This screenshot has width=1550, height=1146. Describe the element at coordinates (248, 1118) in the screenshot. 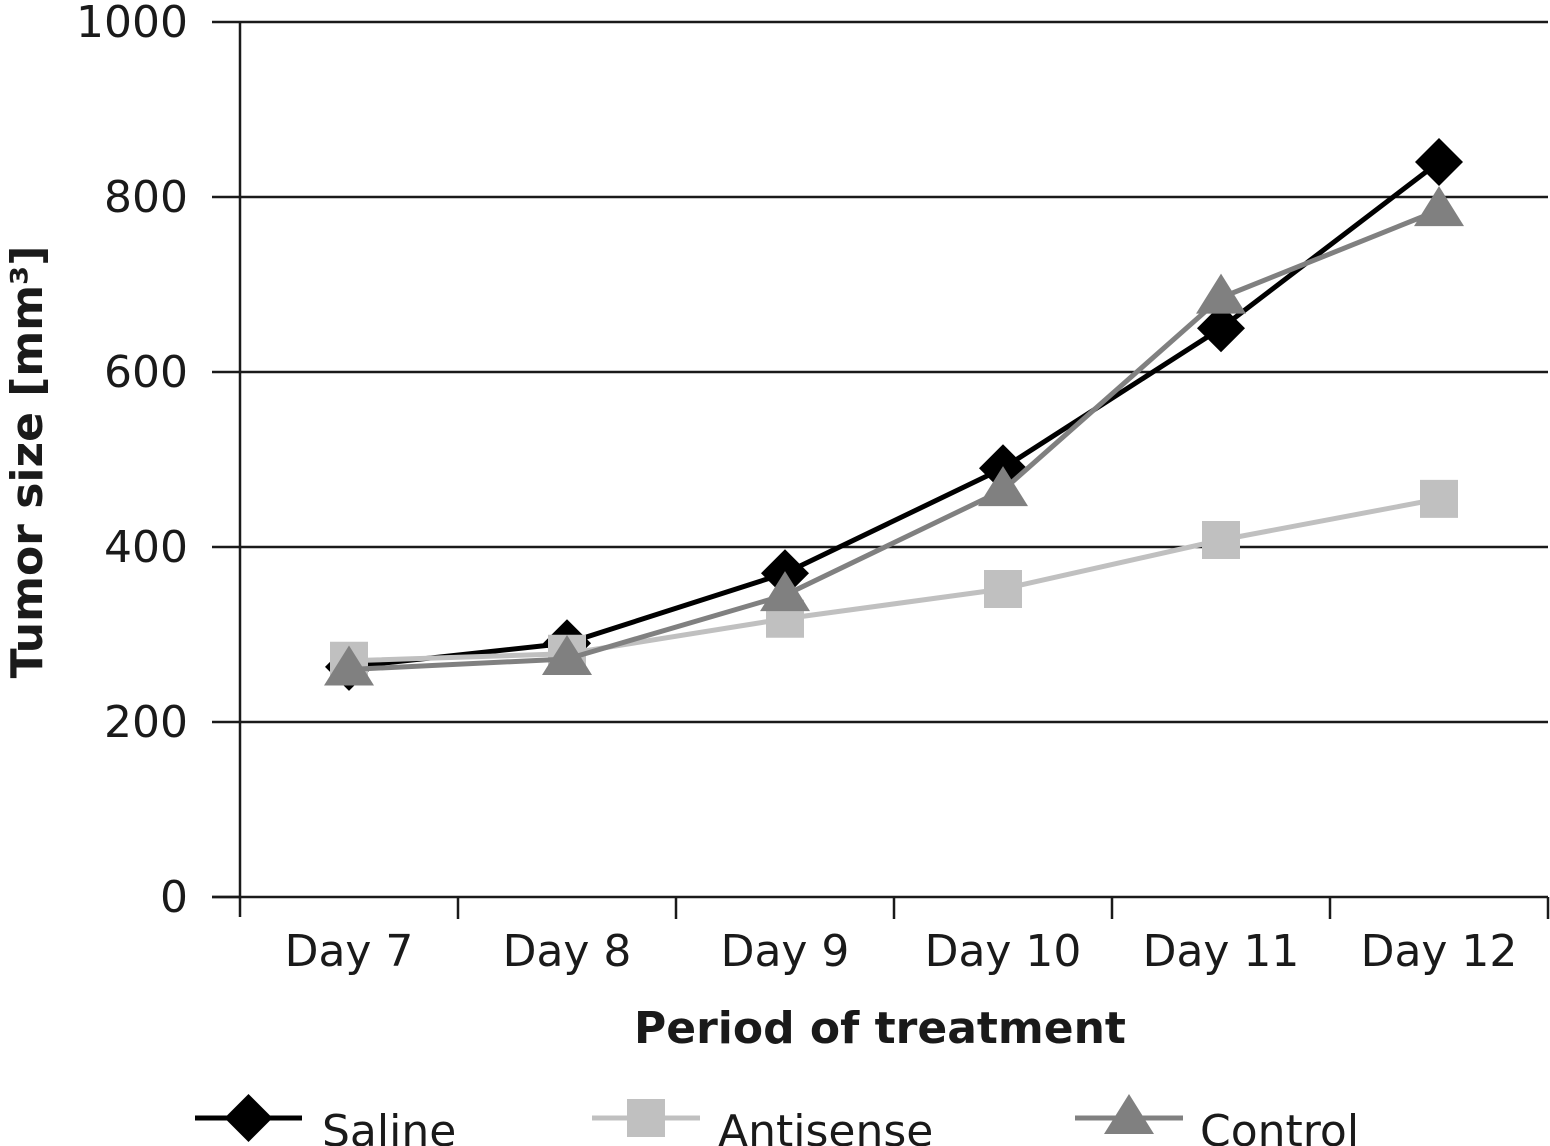

I see `legend-swatch-marker-saline` at that location.